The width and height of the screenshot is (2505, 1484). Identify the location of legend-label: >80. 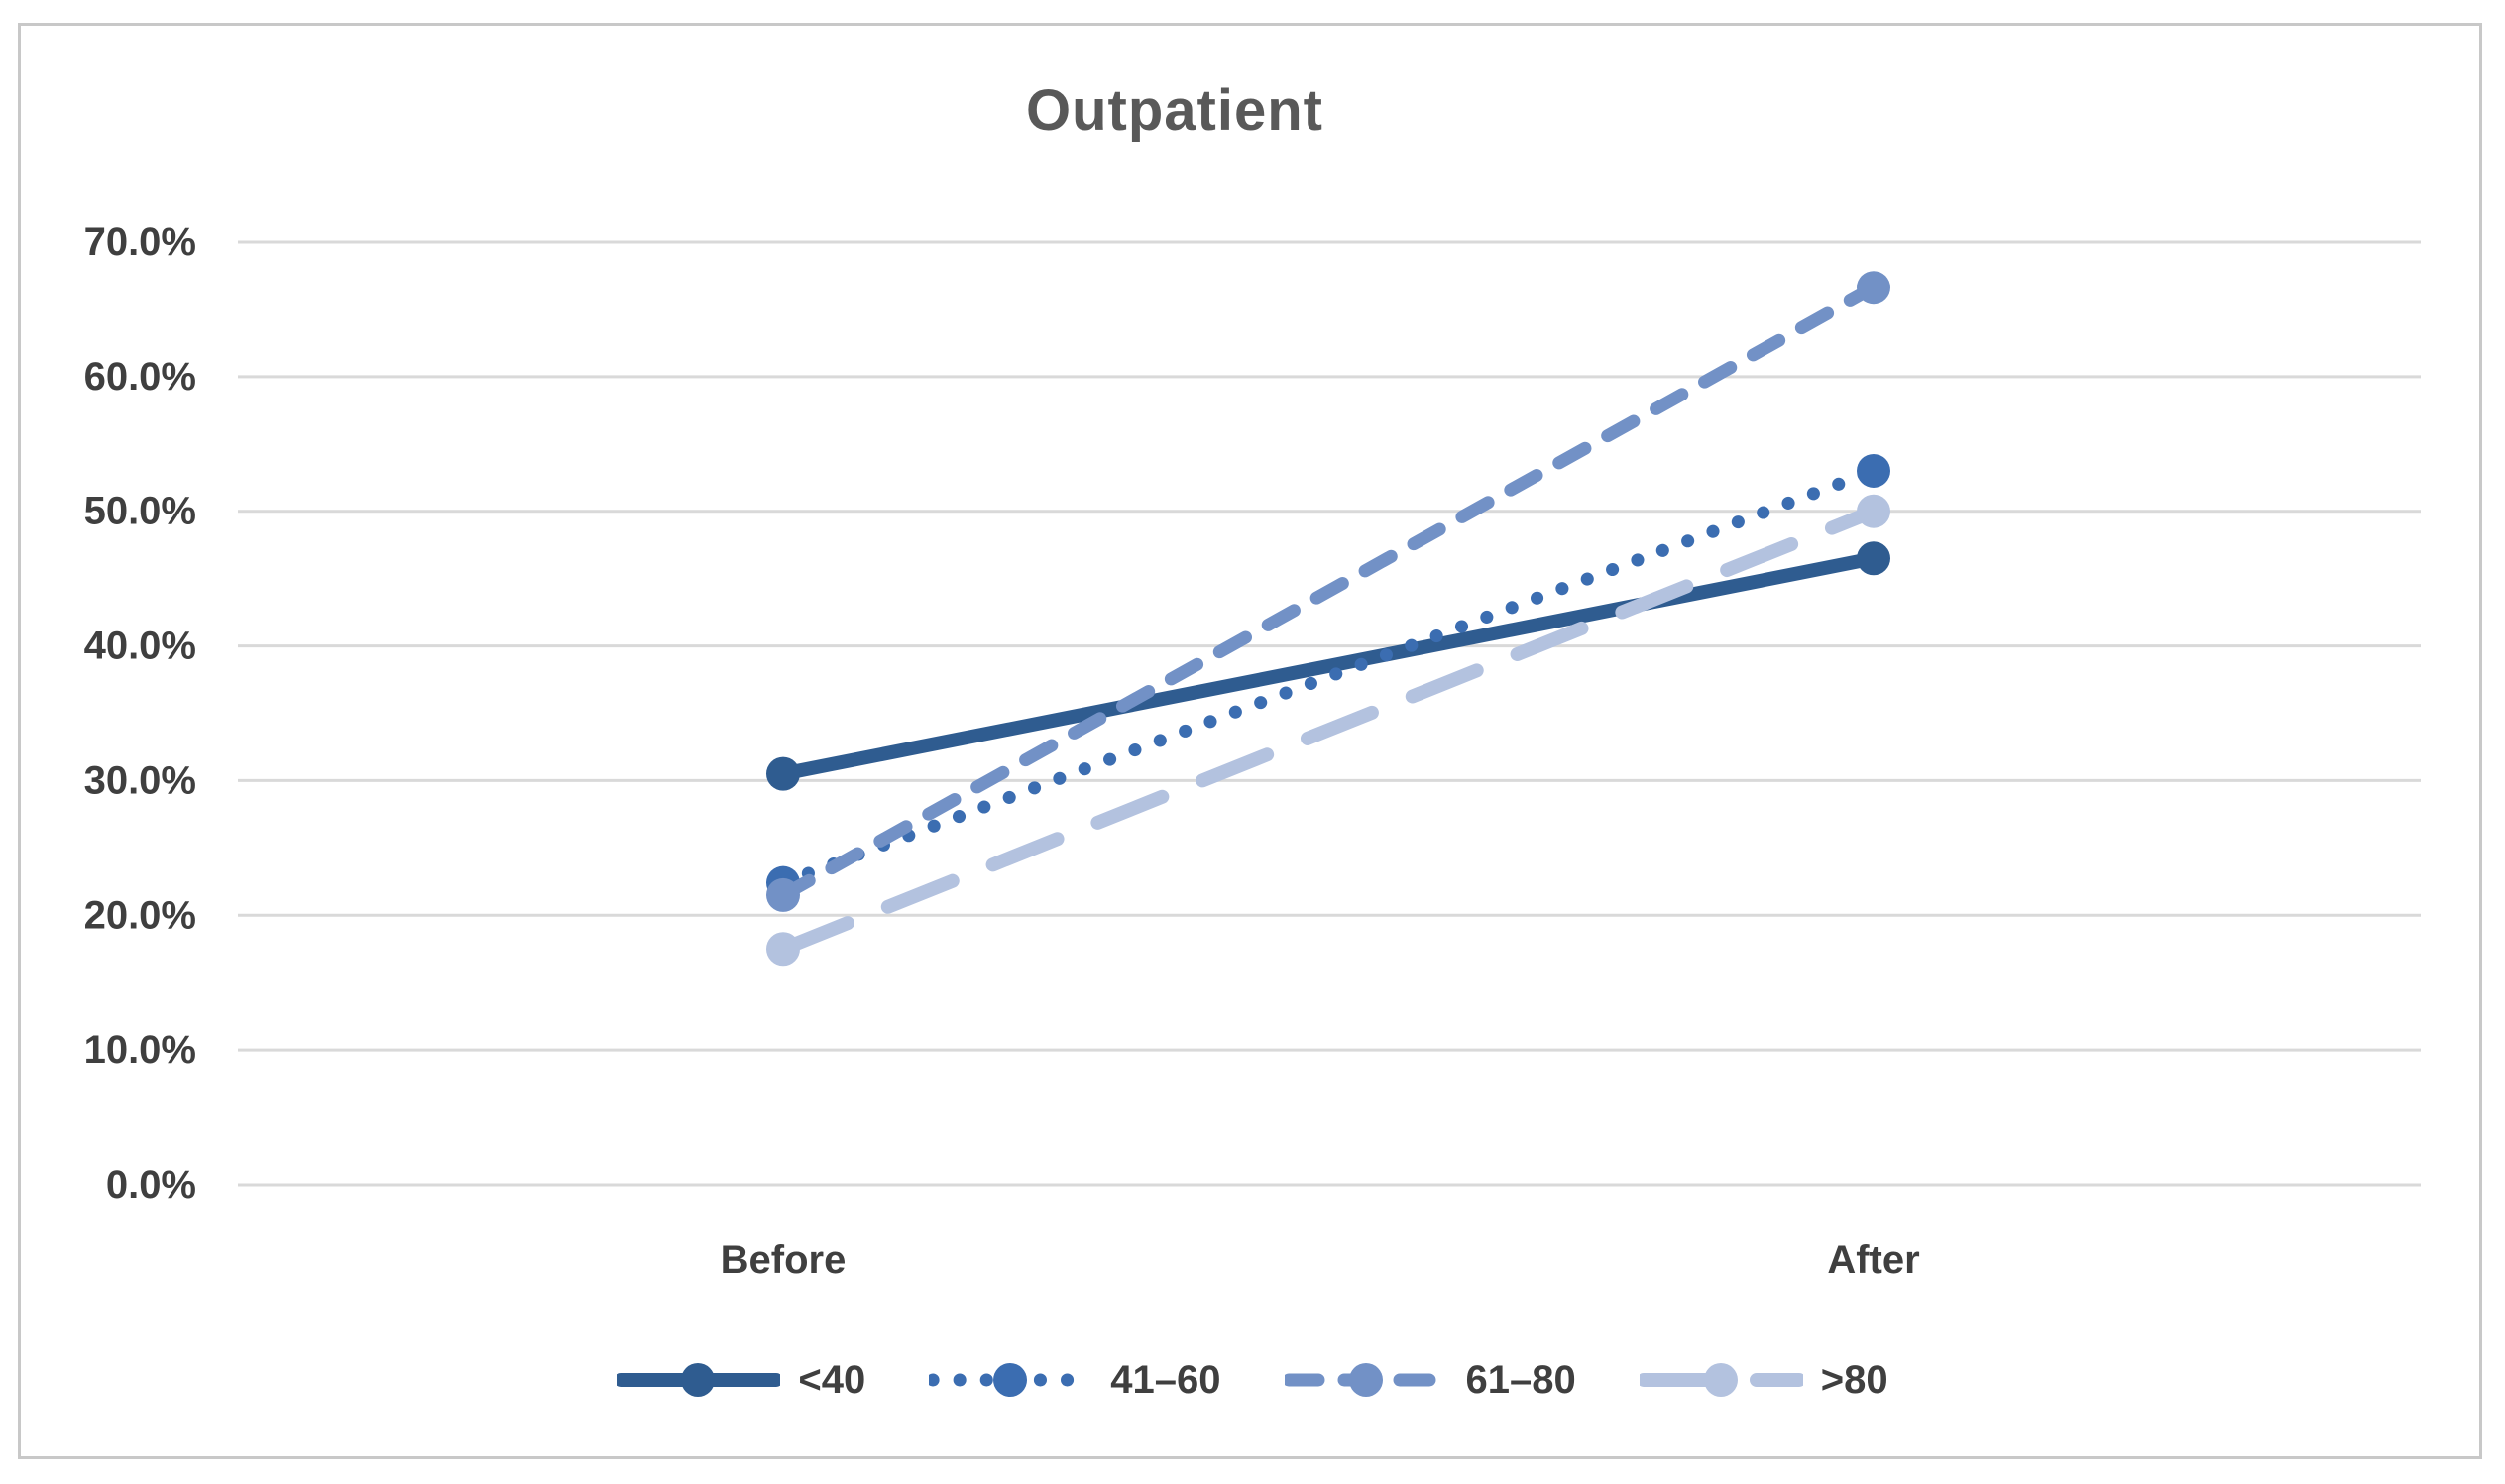
(1854, 1379).